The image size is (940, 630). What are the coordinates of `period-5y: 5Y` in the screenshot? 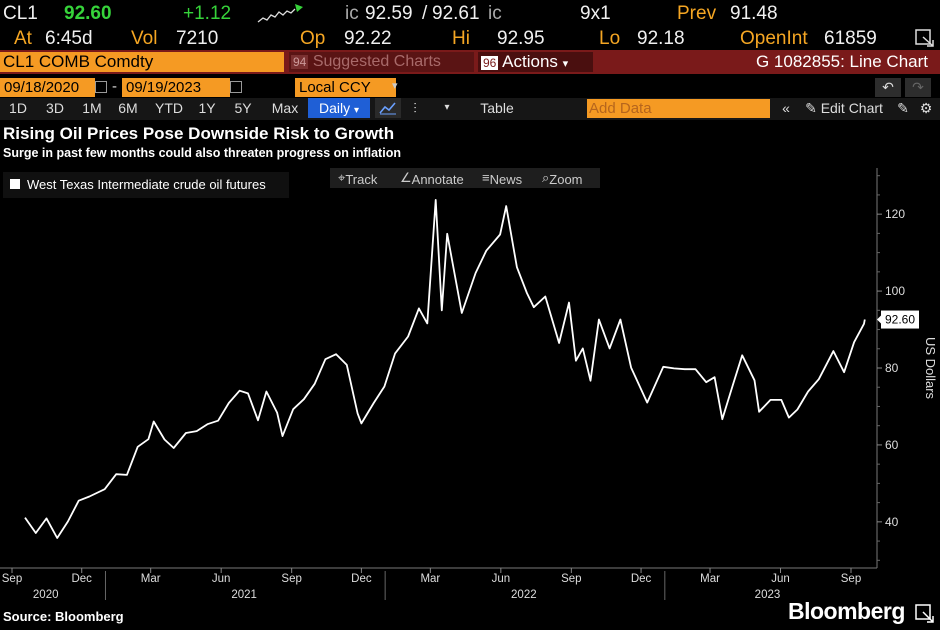 It's located at (243, 108).